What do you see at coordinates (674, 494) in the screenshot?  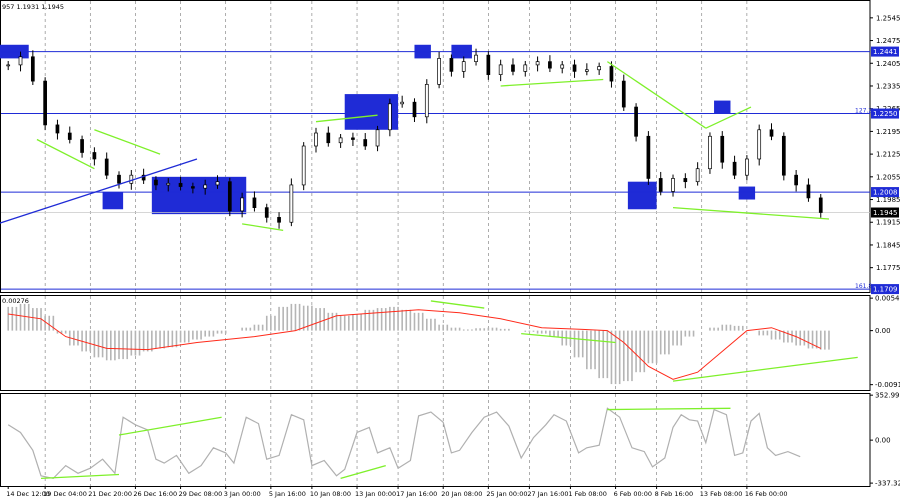 I see `x-tick-label: 8 Feb 16:00` at bounding box center [674, 494].